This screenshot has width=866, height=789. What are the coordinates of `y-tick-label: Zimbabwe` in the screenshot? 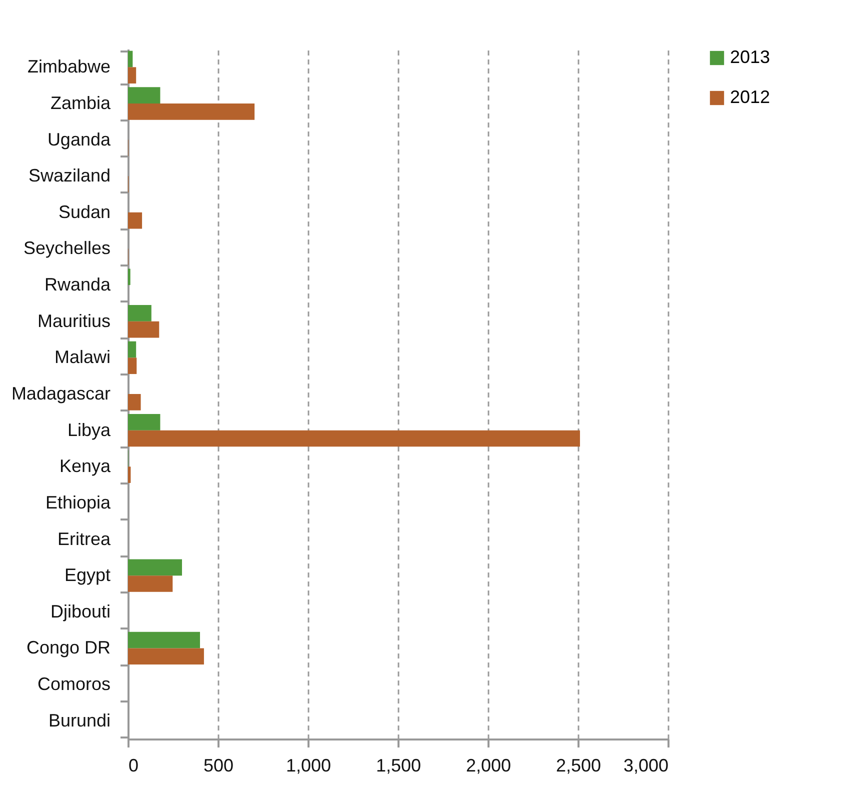 It's located at (68, 66).